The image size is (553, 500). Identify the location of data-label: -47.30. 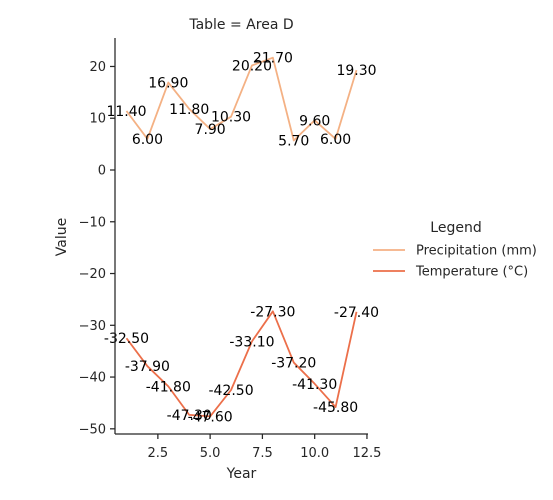
(189, 416).